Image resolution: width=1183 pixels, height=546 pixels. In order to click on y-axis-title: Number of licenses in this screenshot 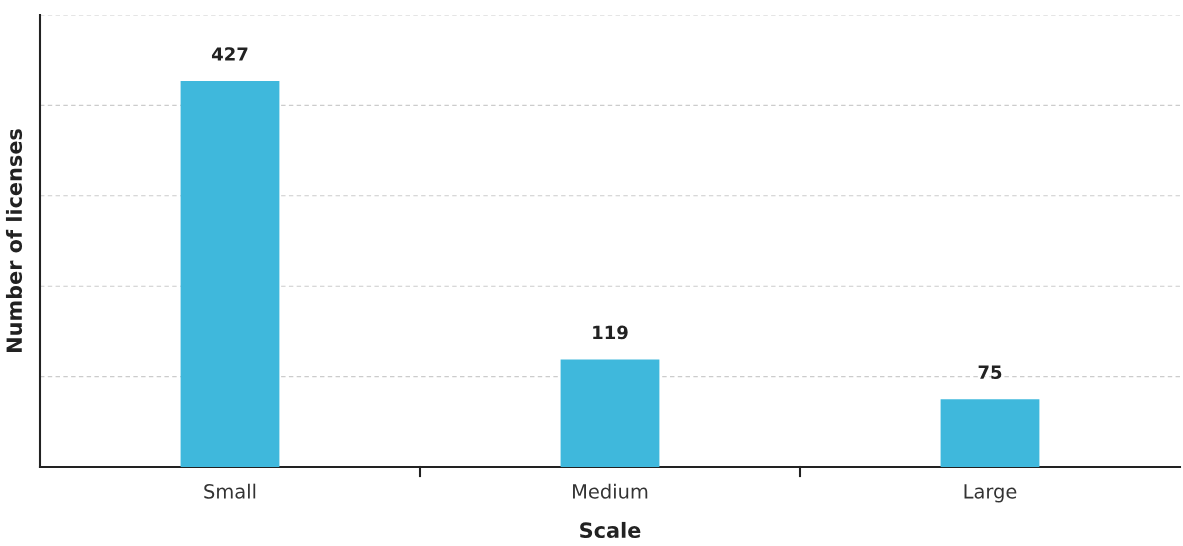, I will do `click(14, 240)`.